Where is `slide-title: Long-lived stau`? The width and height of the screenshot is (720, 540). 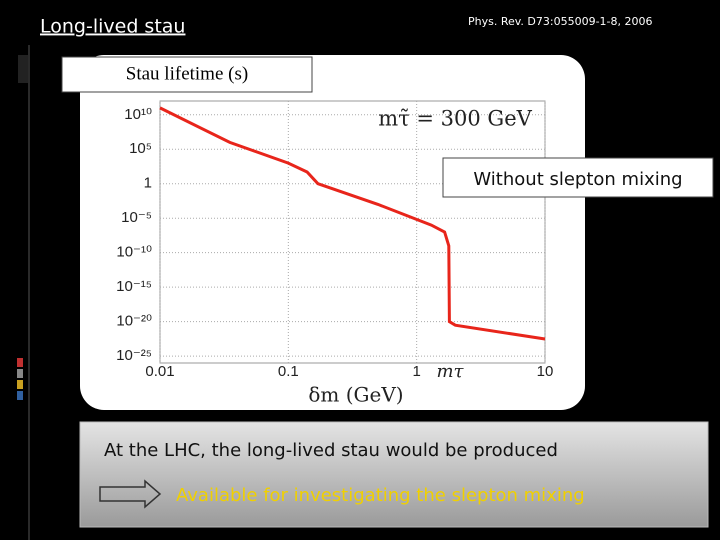 slide-title: Long-lived stau is located at coordinates (112, 27).